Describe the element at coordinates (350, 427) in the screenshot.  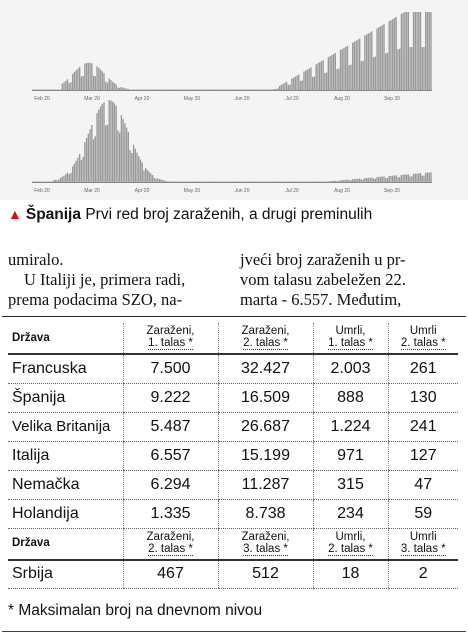
I see `row-value: 1.224` at that location.